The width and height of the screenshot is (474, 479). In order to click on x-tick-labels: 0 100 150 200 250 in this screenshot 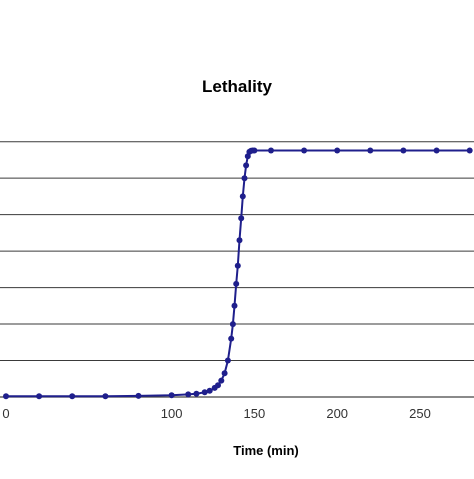, I will do `click(216, 413)`.